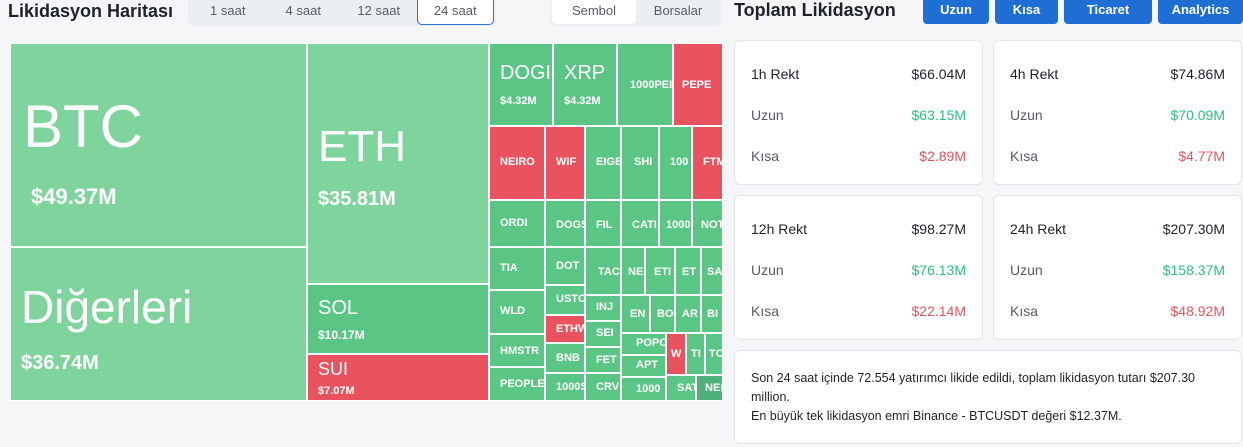  What do you see at coordinates (398, 163) in the screenshot?
I see `treemap-cell-eth: ETH $35.81M` at bounding box center [398, 163].